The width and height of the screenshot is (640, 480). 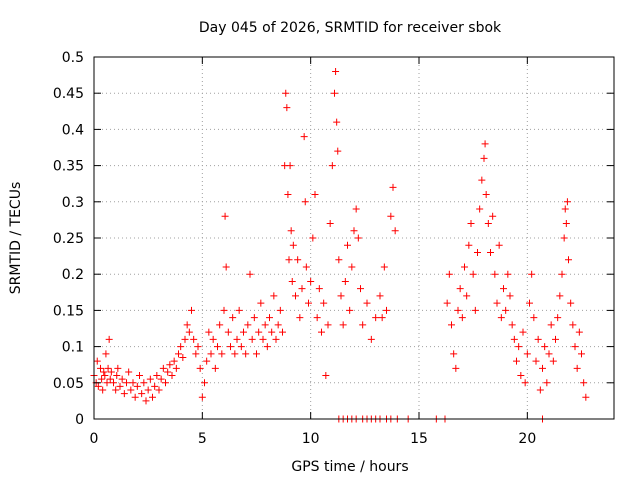 I want to click on y-tick-label: 0.3, so click(x=73, y=203).